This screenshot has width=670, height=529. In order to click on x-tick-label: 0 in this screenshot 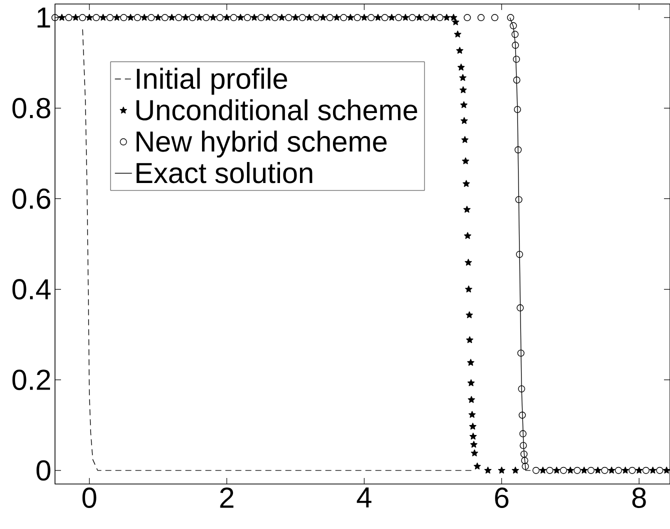, I will do `click(89, 498)`.